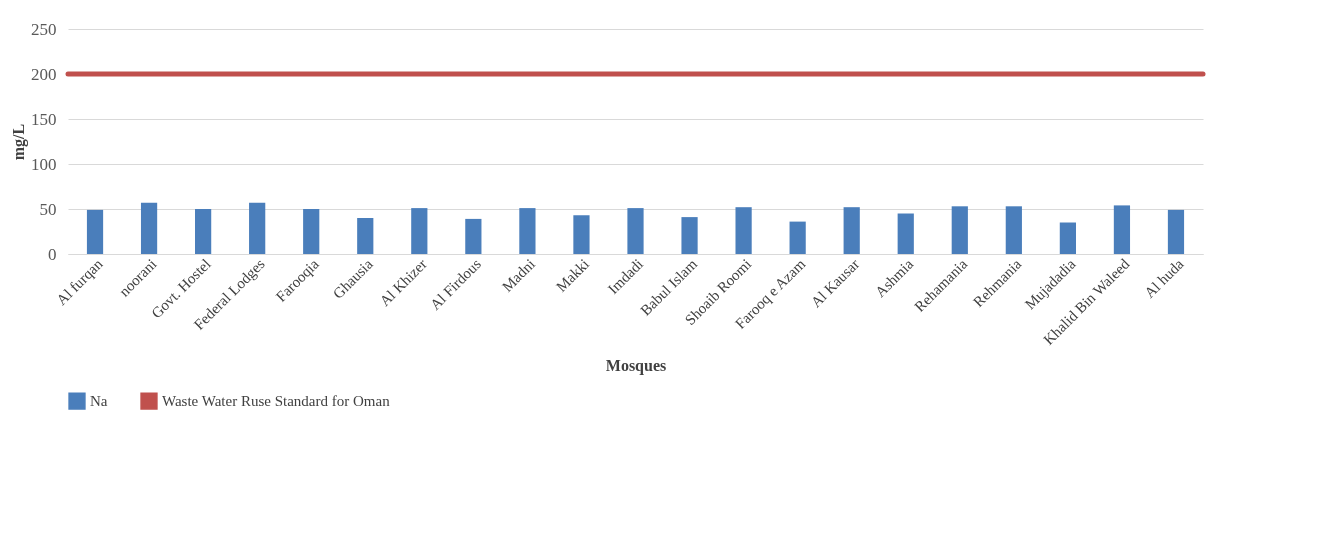 The height and width of the screenshot is (552, 1331). Describe the element at coordinates (636, 366) in the screenshot. I see `x-axis-title: Mosques` at that location.